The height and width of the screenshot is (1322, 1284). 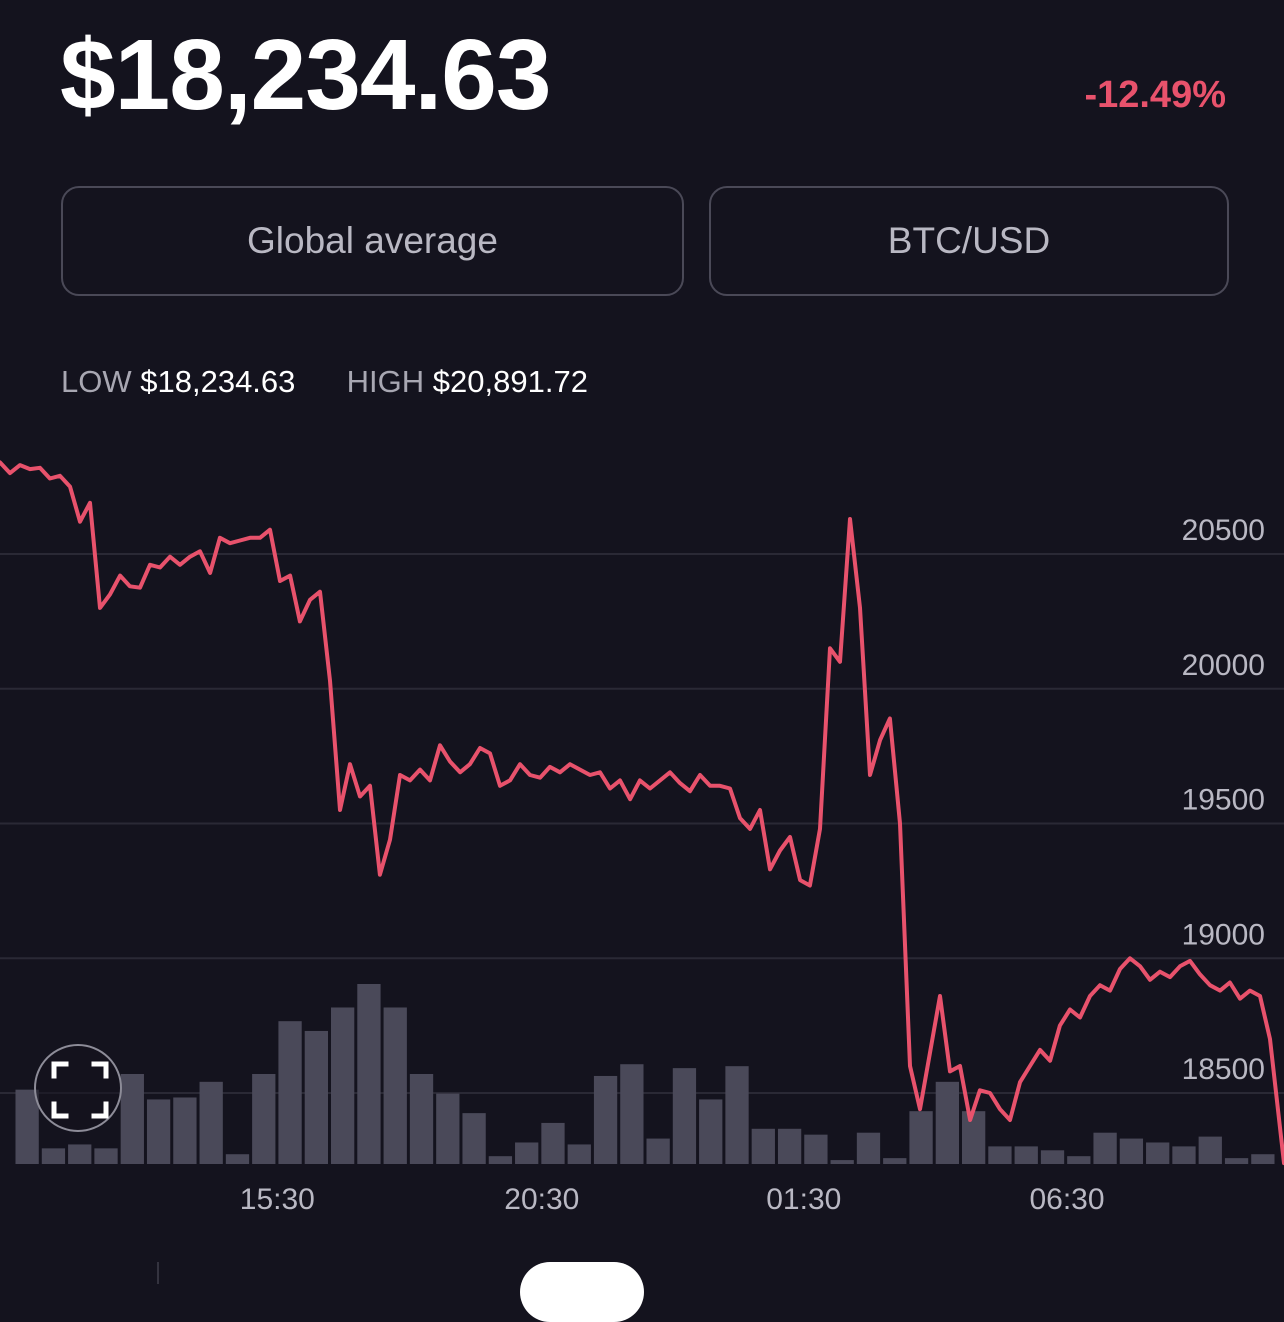 What do you see at coordinates (803, 1199) in the screenshot?
I see `x-tick-label: 01:30` at bounding box center [803, 1199].